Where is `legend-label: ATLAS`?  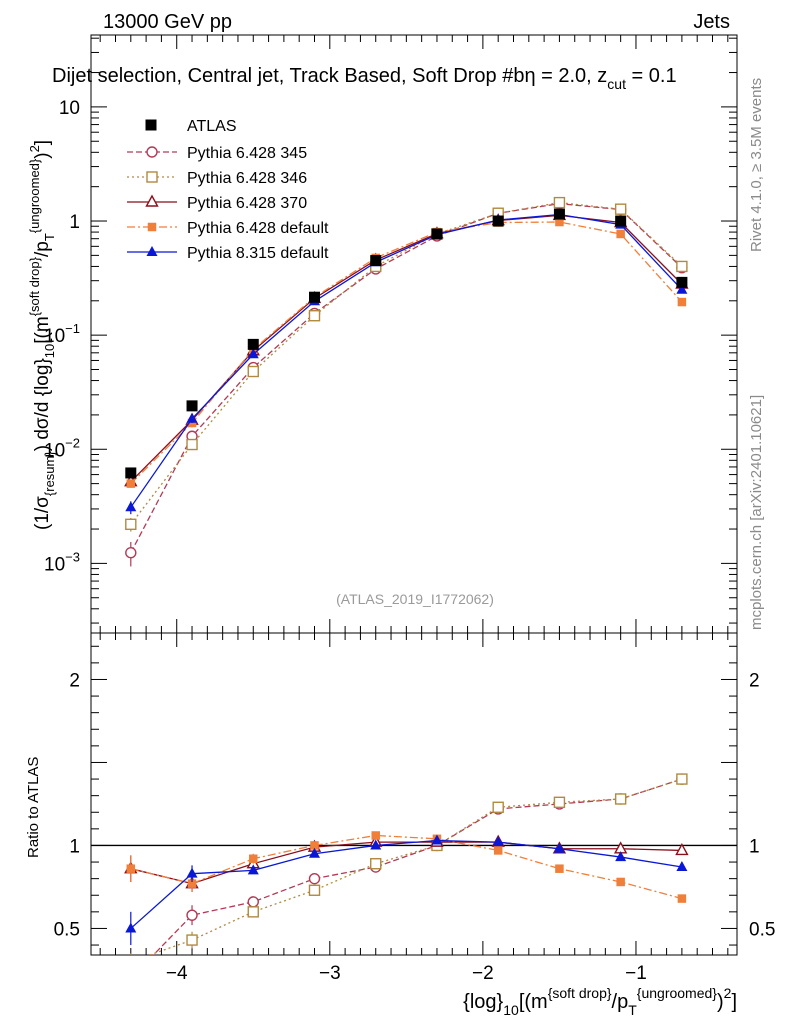
legend-label: ATLAS is located at coordinates (212, 126).